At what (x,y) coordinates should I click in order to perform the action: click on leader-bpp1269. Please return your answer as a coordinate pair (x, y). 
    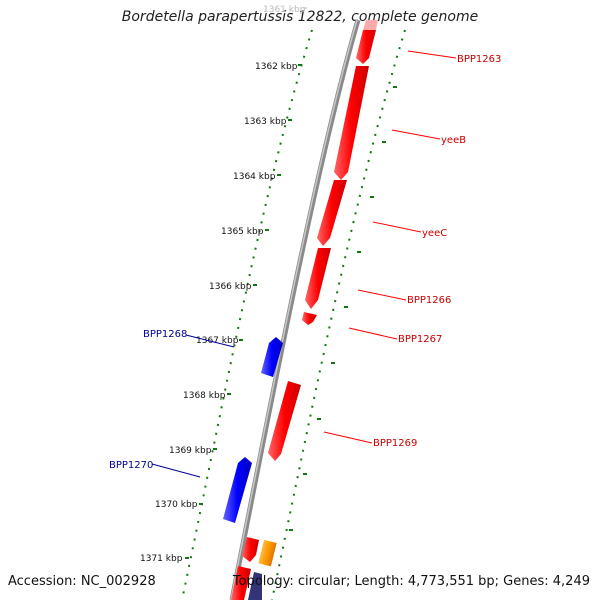
    Looking at the image, I should click on (348, 437).